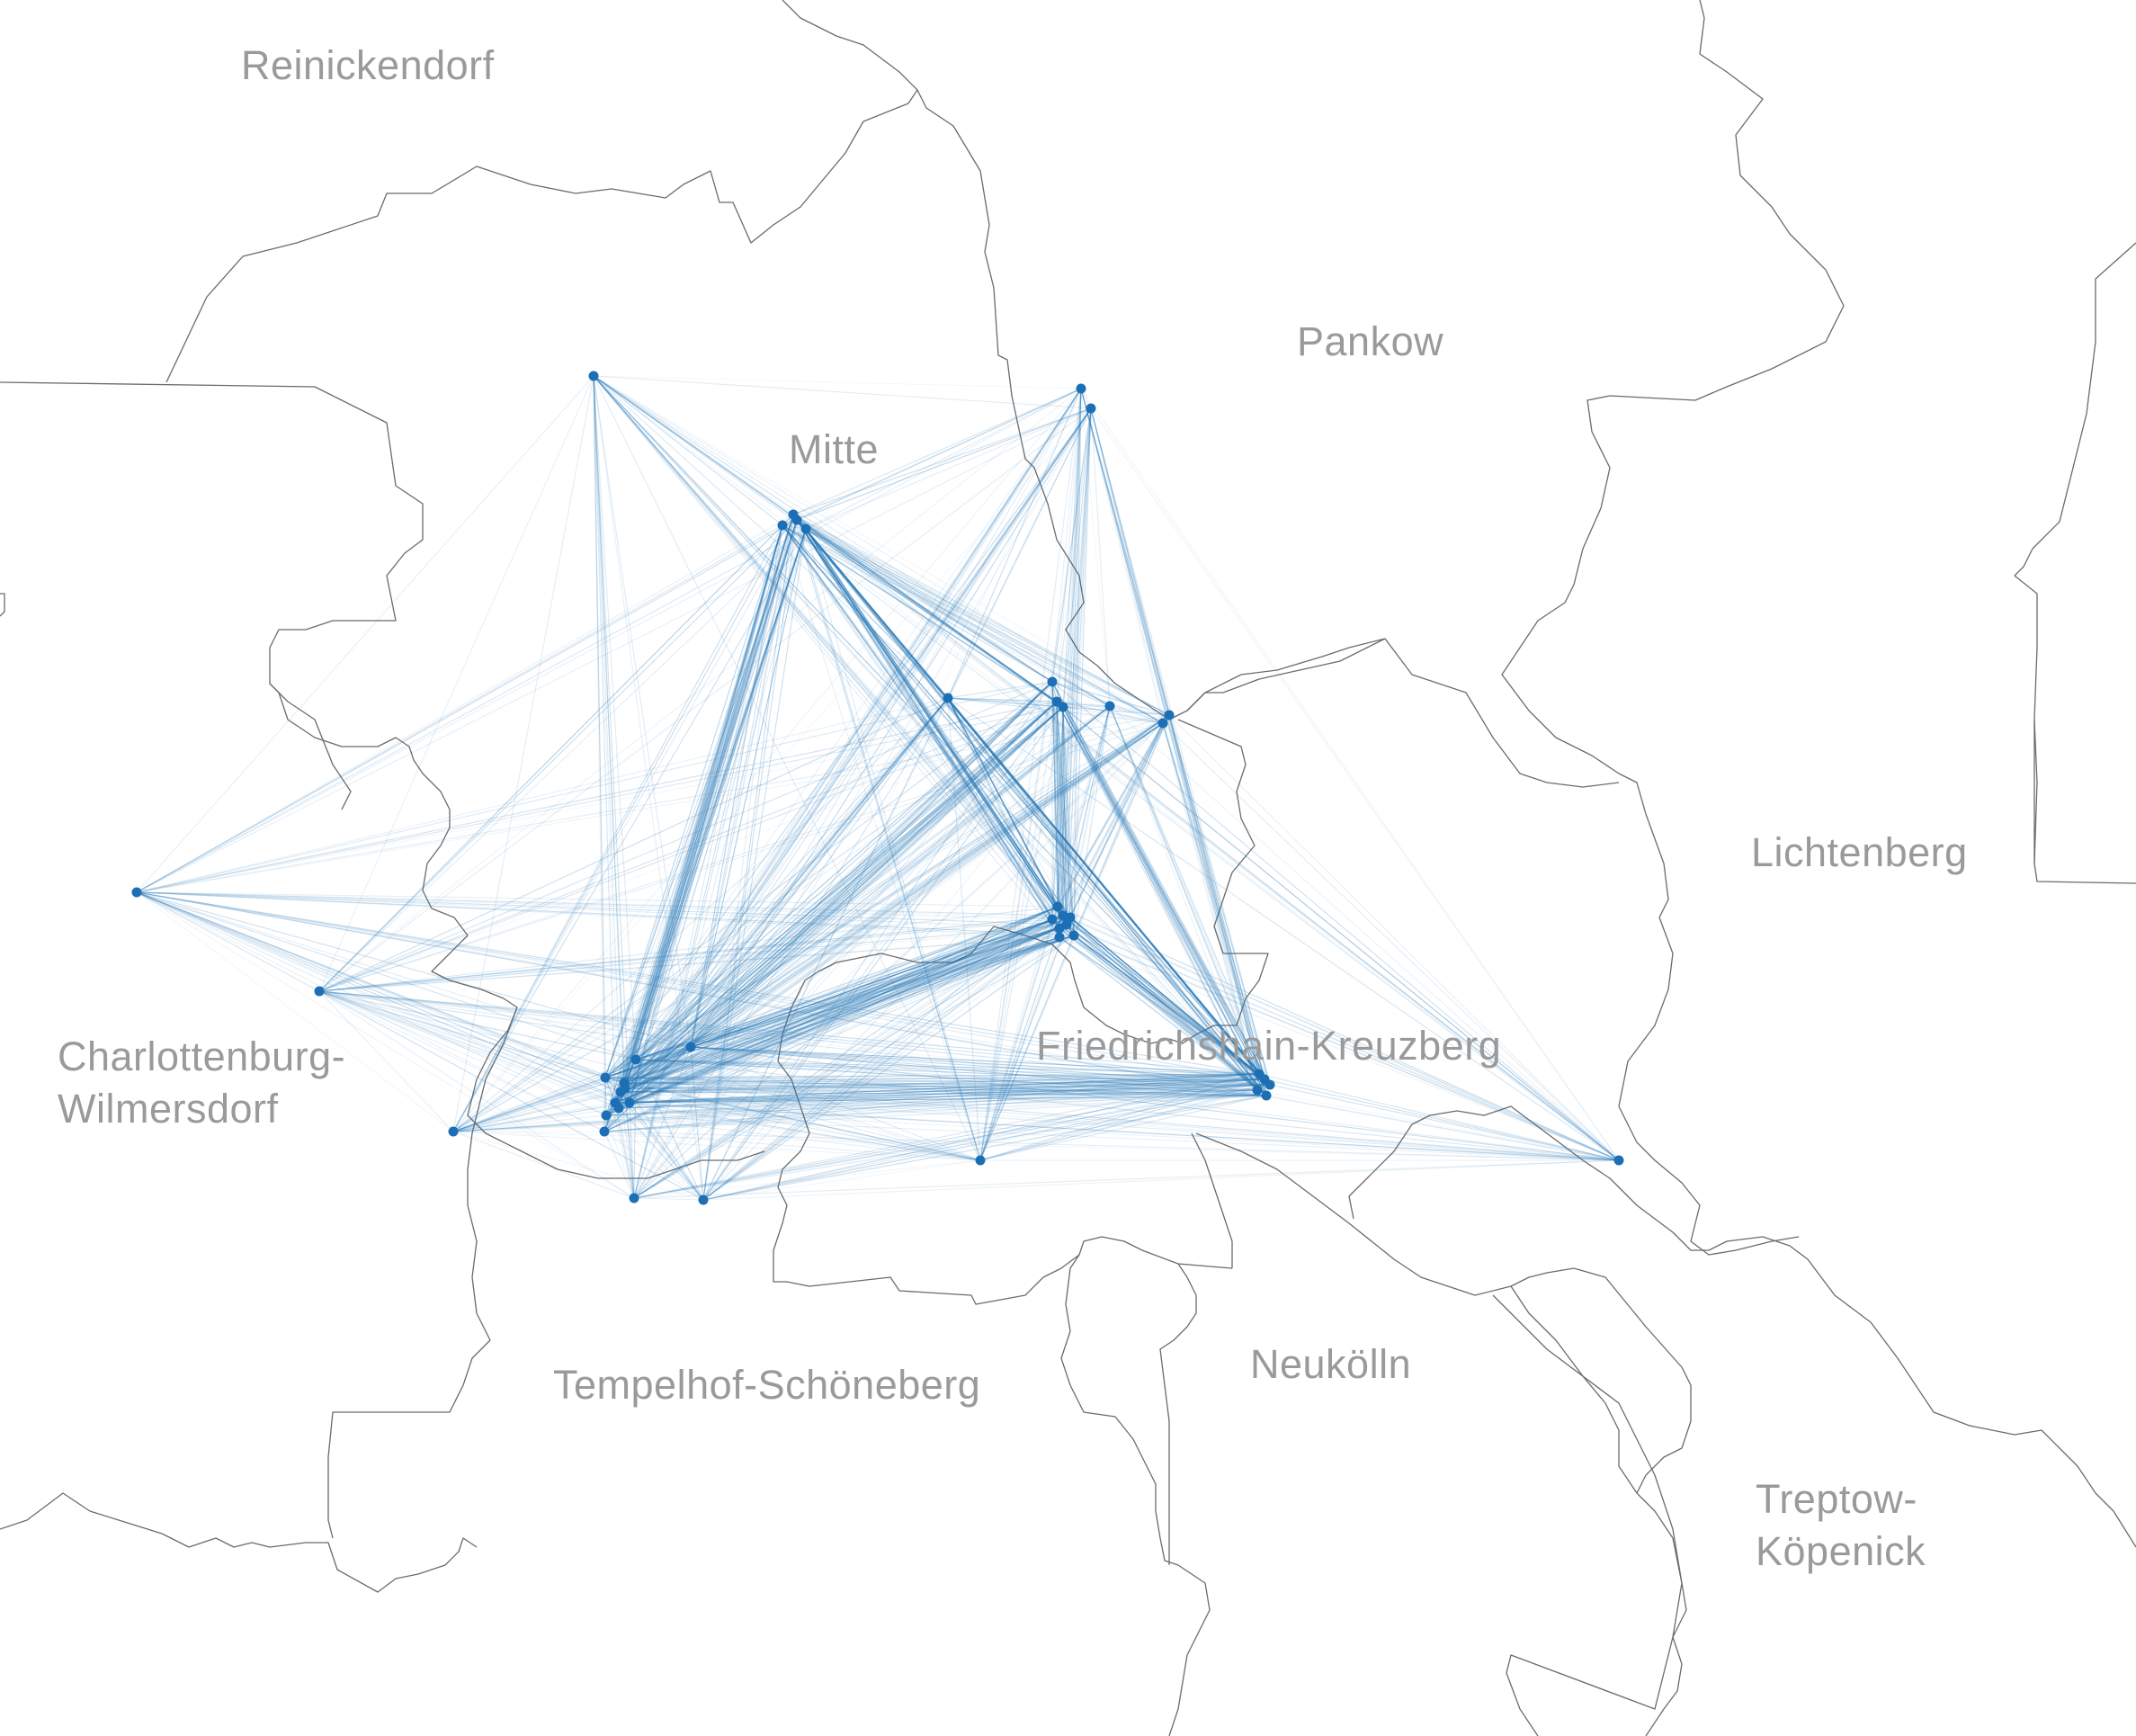 This screenshot has width=2136, height=1736. Describe the element at coordinates (1439, 1434) in the screenshot. I see `boundary-kreuzberg-south` at that location.